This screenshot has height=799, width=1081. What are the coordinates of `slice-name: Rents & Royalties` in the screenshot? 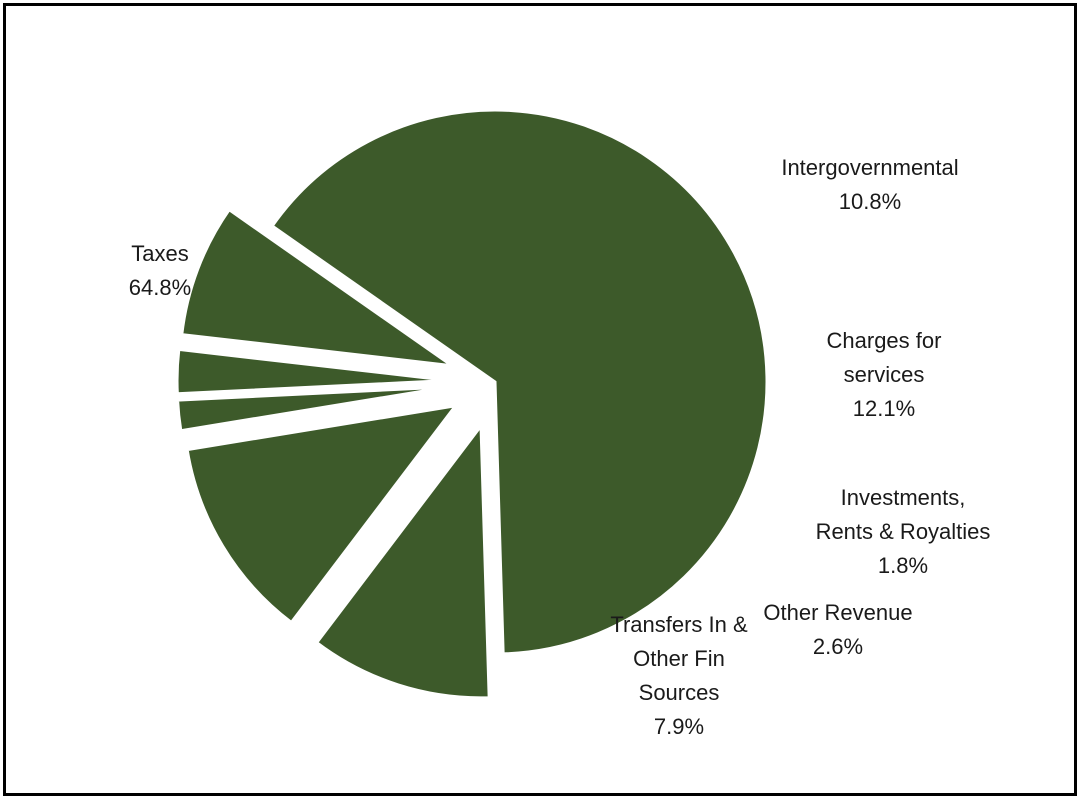 It's located at (903, 531).